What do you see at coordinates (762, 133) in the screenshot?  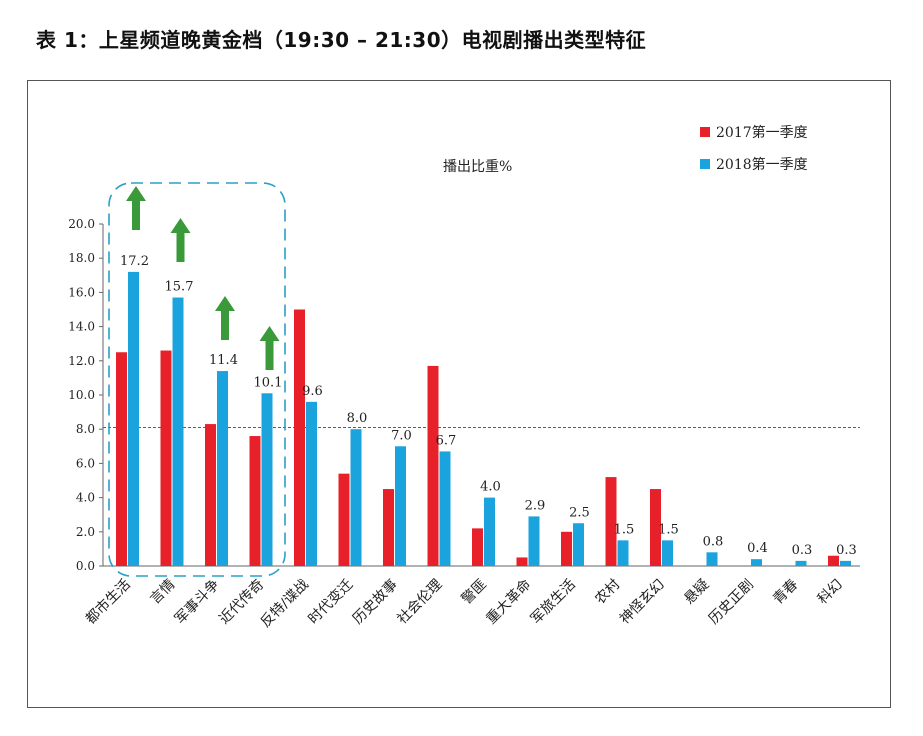 I see `legend-label-2017: 2017第一季度` at bounding box center [762, 133].